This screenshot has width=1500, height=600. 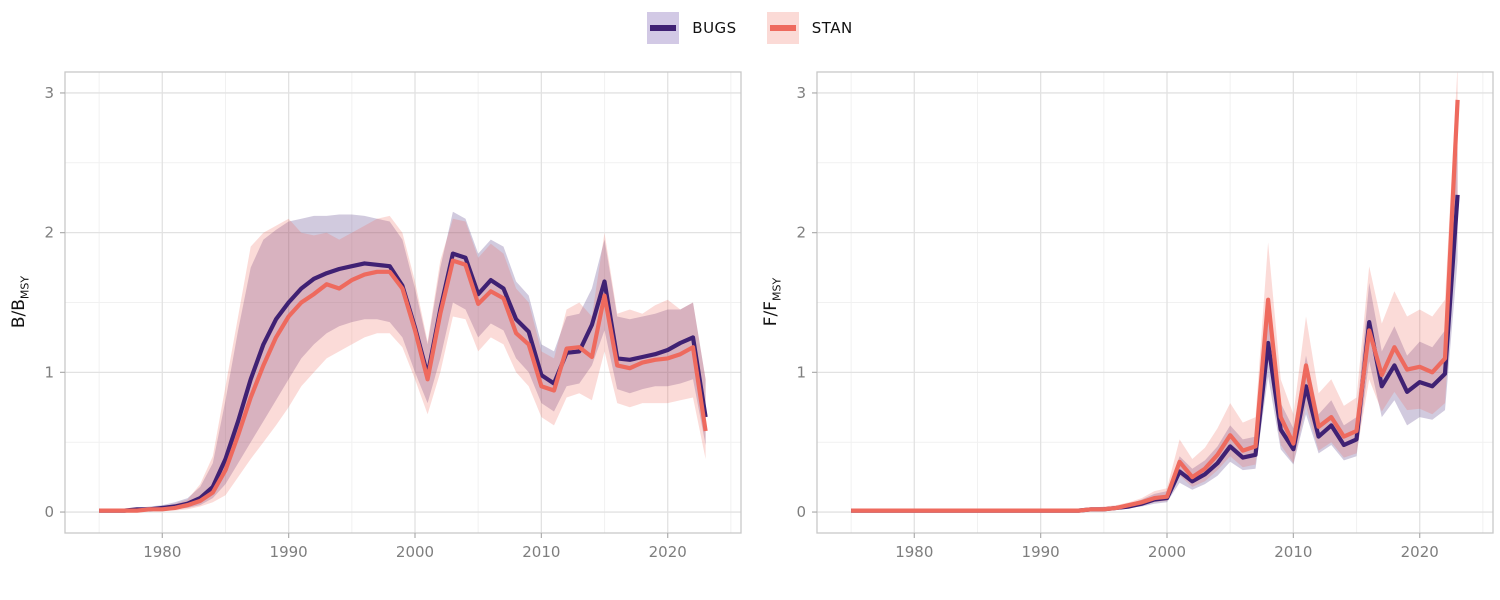 What do you see at coordinates (1041, 552) in the screenshot?
I see `x-tick-label-right-1990: 1990` at bounding box center [1041, 552].